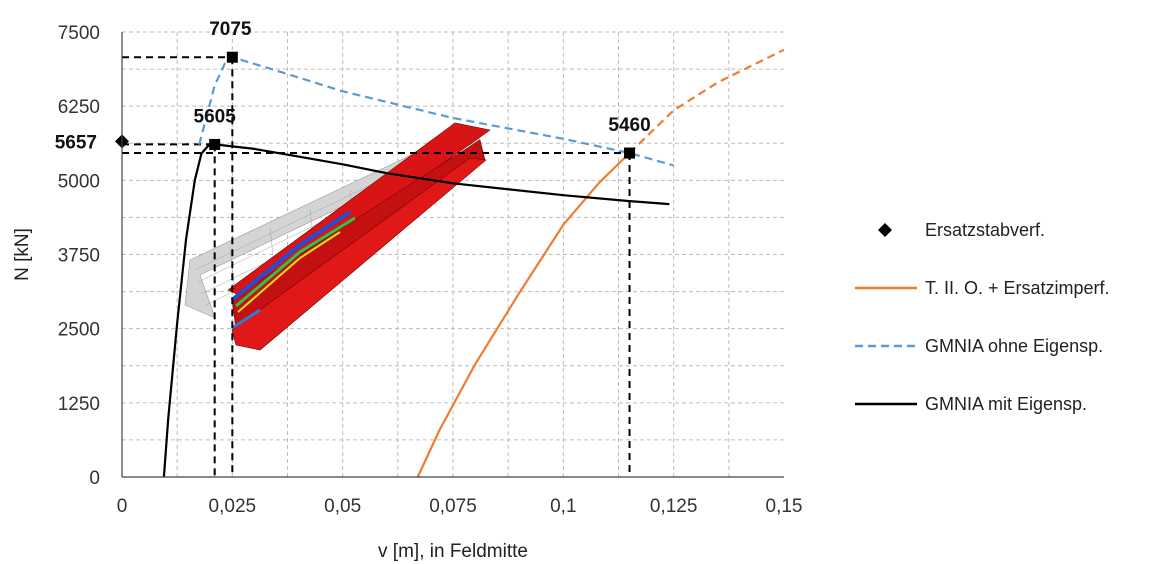 The height and width of the screenshot is (564, 1173). I want to click on beam-fe-model-illustration, so click(337, 236).